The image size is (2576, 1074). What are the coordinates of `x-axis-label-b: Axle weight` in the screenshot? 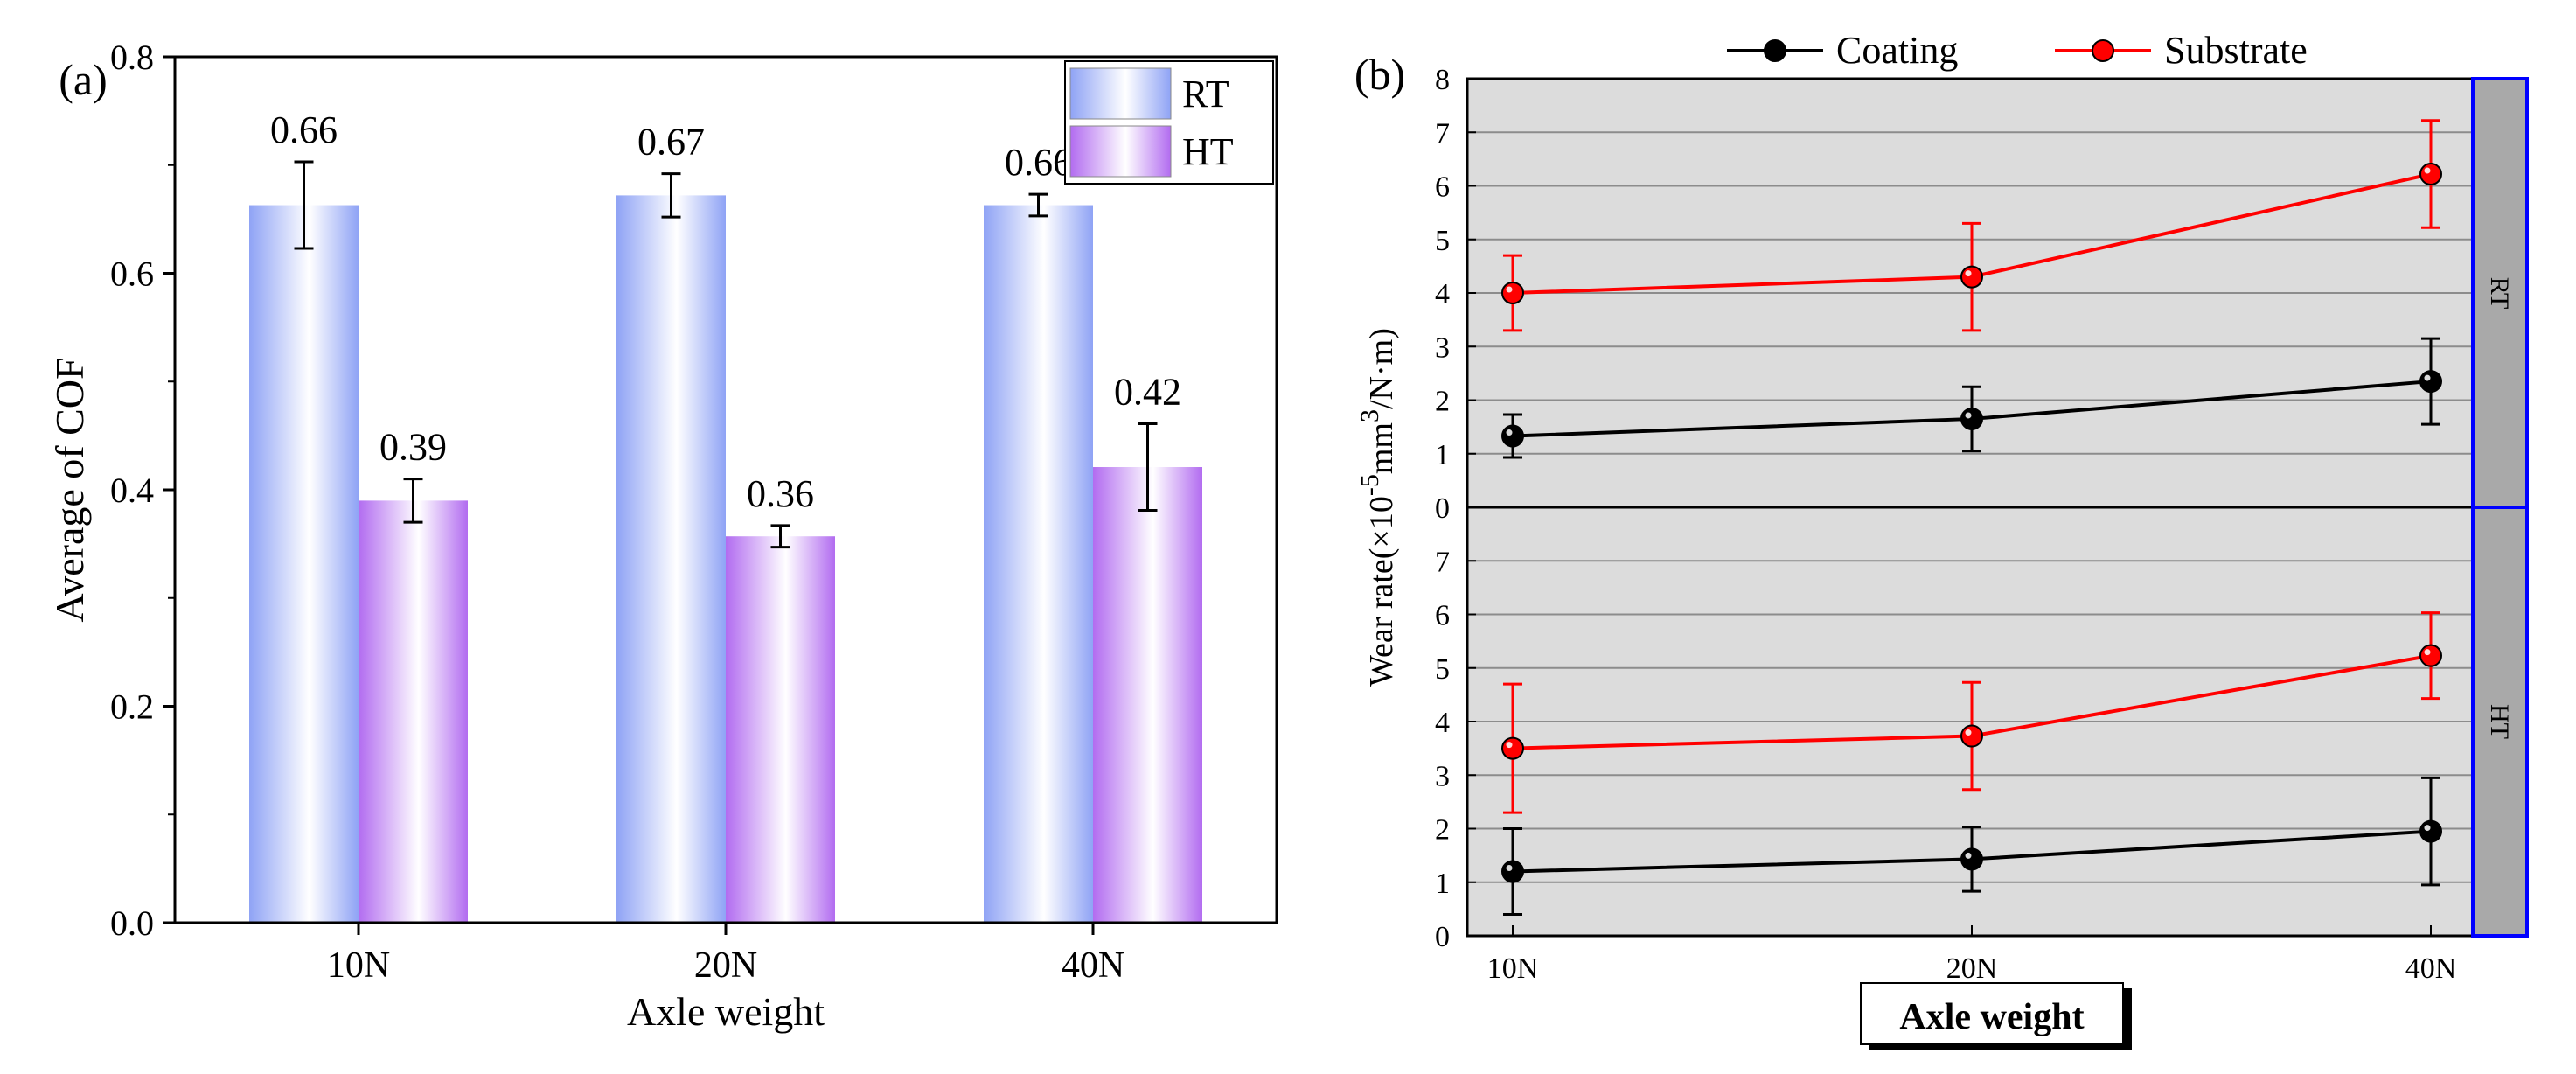 It's located at (1991, 1017).